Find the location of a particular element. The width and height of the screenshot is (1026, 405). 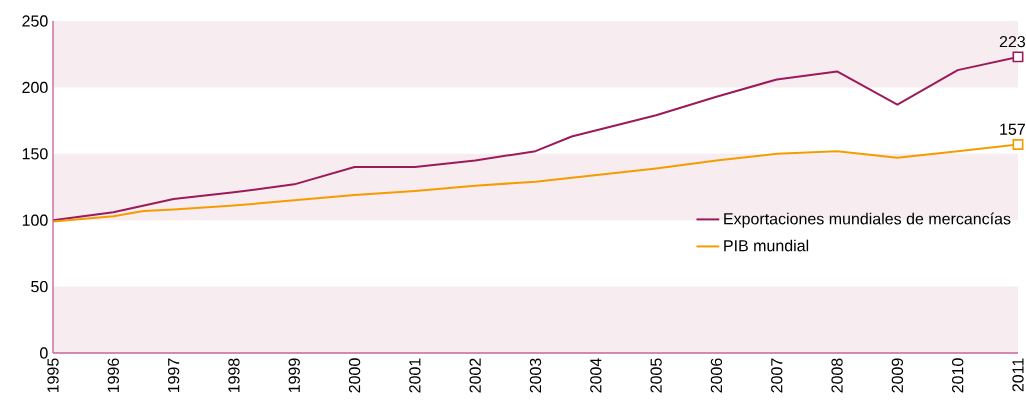

x-tick-label: 2000 is located at coordinates (354, 375).